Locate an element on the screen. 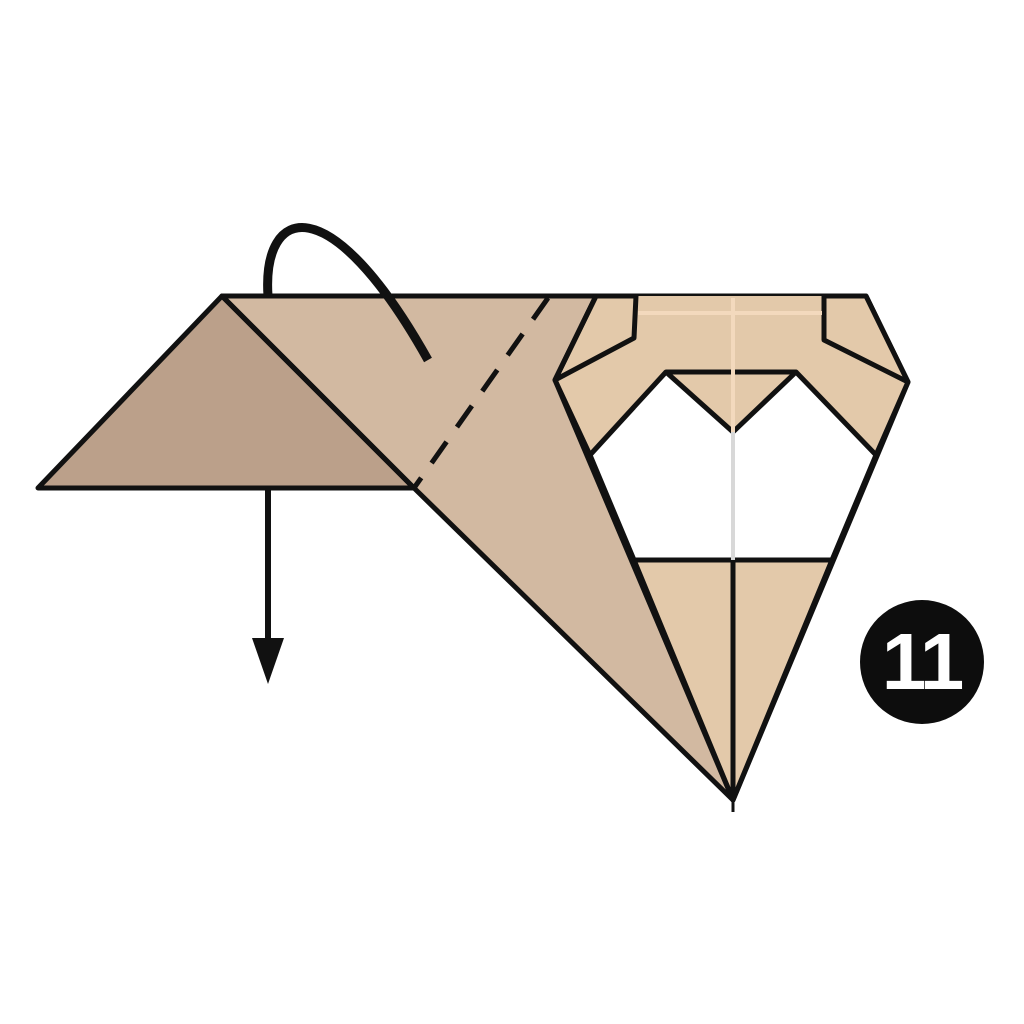 This screenshot has height=1024, width=1024. valley-fold-line is located at coordinates (481, 393).